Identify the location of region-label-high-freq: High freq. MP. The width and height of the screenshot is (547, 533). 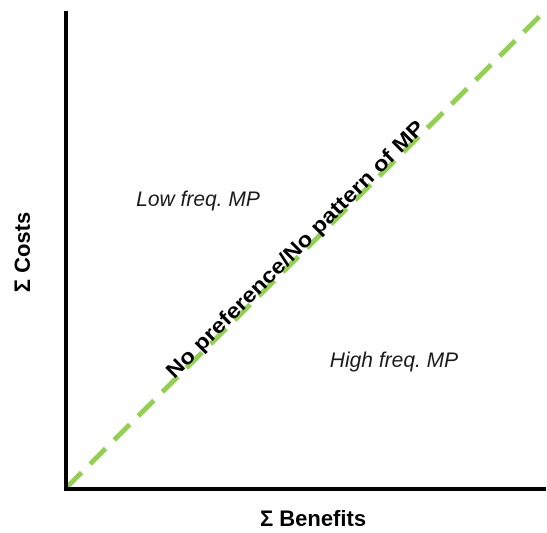
(394, 360).